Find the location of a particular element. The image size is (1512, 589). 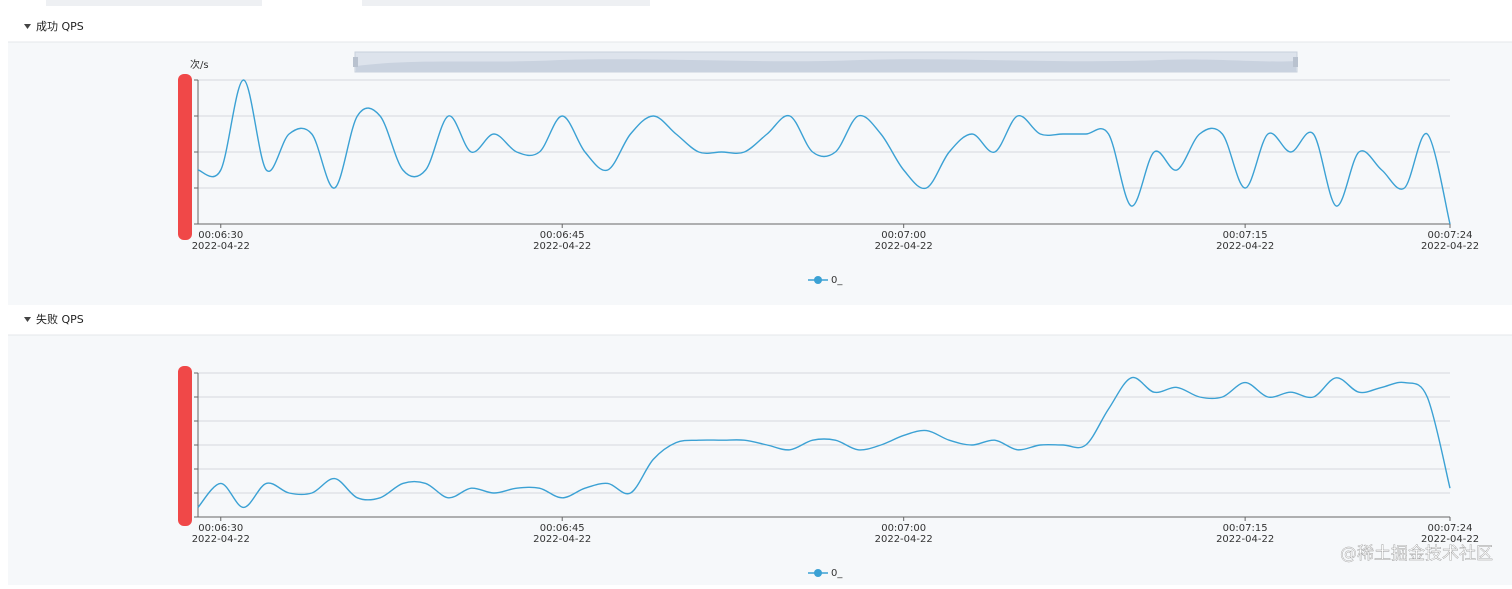

y-axis-label: 次/s is located at coordinates (199, 64).